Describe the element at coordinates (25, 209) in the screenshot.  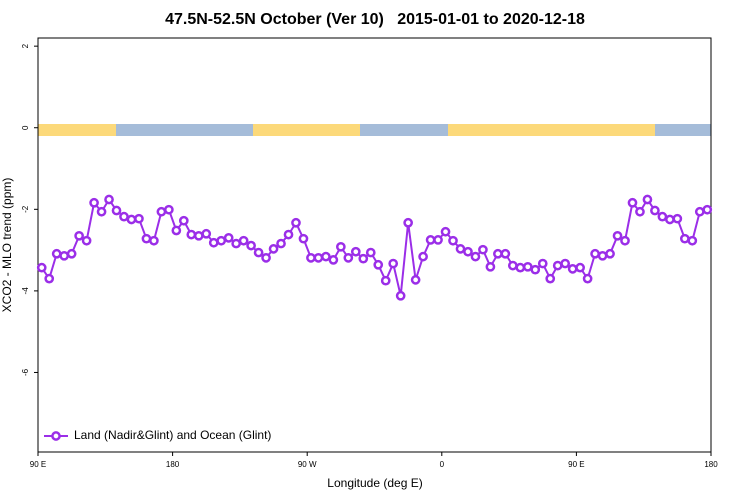
I see `y-tick-label: -2` at that location.